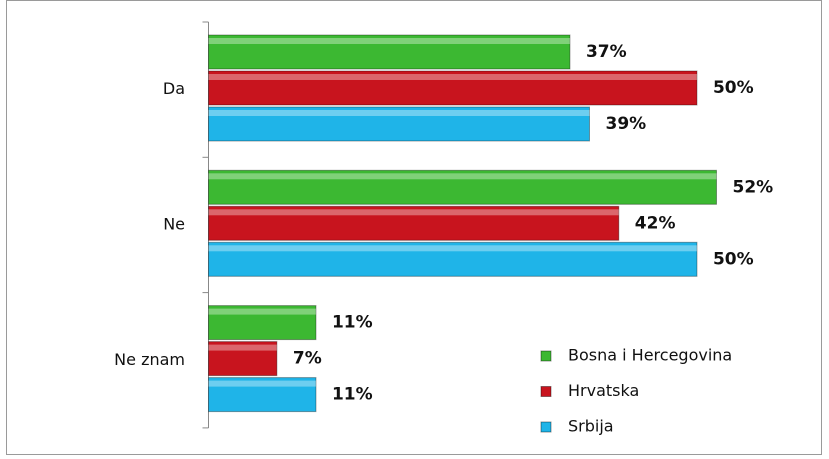 This screenshot has width=829, height=459. I want to click on category-label: Ne, so click(174, 223).